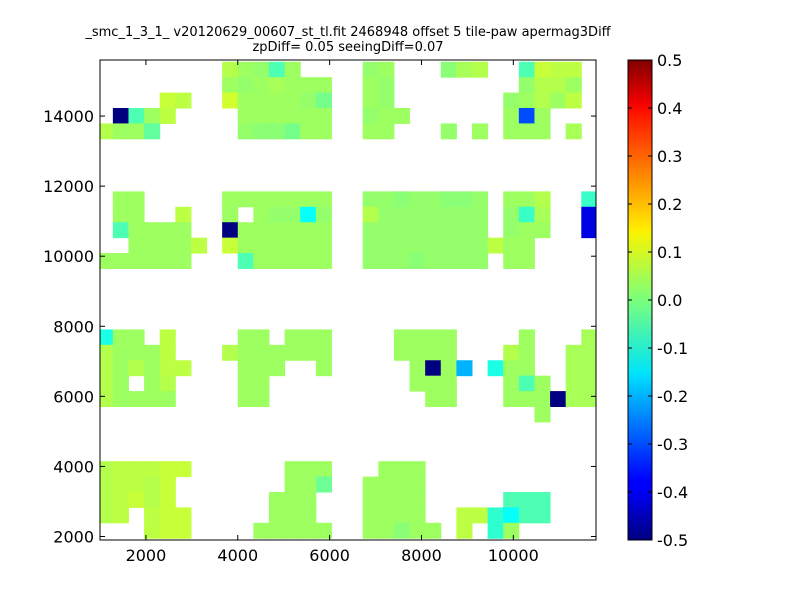 This screenshot has width=800, height=600. I want to click on x-tick-label: 10000, so click(513, 555).